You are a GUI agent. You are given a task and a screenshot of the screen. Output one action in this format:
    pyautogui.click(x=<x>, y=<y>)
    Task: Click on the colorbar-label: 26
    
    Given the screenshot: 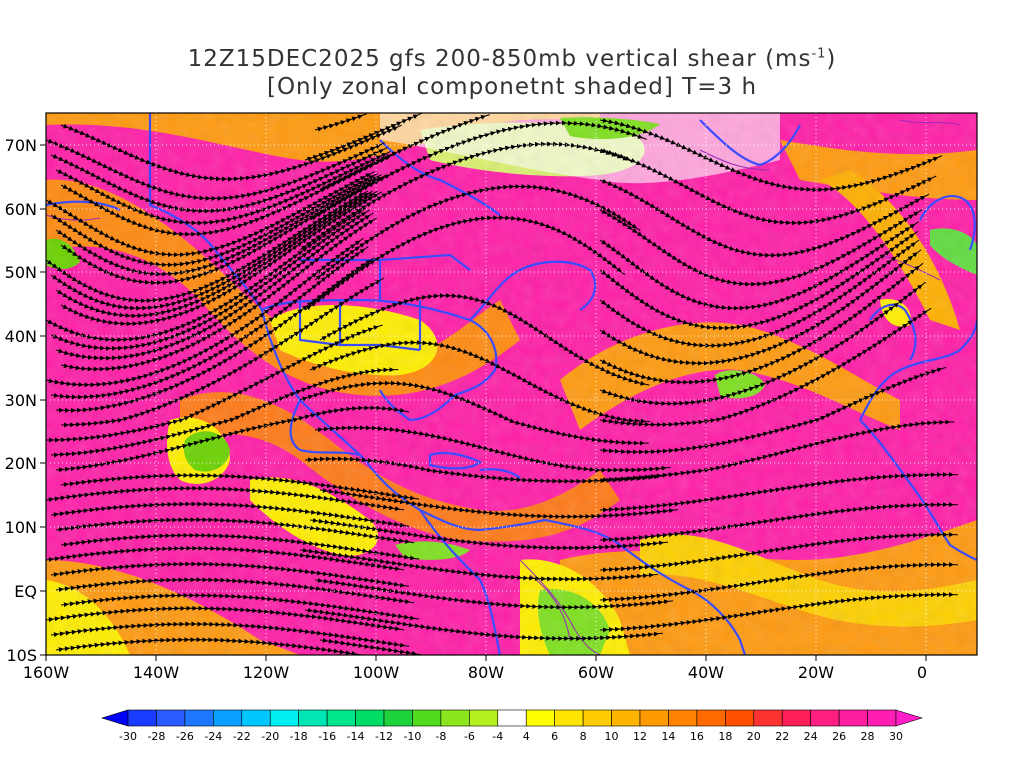 What is the action you would take?
    pyautogui.click(x=839, y=736)
    